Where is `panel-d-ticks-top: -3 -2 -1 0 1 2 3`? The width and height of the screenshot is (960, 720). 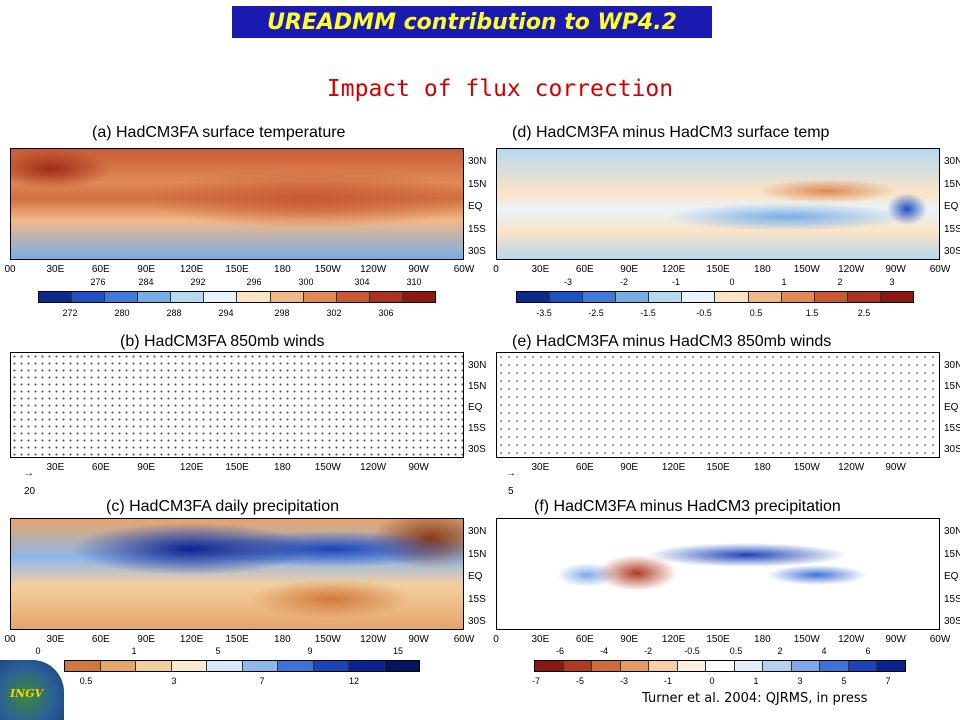
panel-d-ticks-top: -3 -2 -1 0 1 2 3 is located at coordinates (729, 282).